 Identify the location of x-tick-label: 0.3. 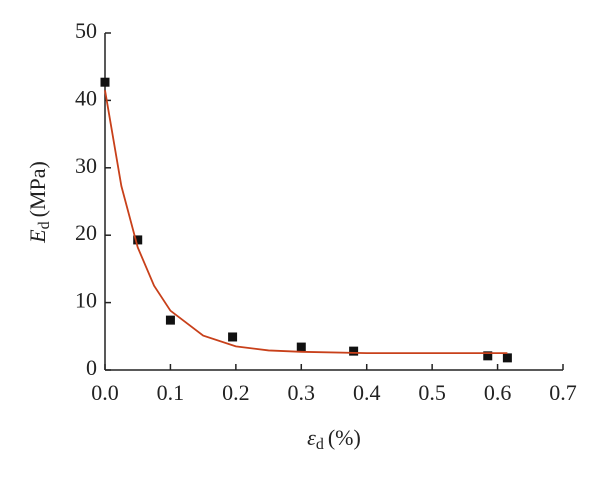
(302, 392).